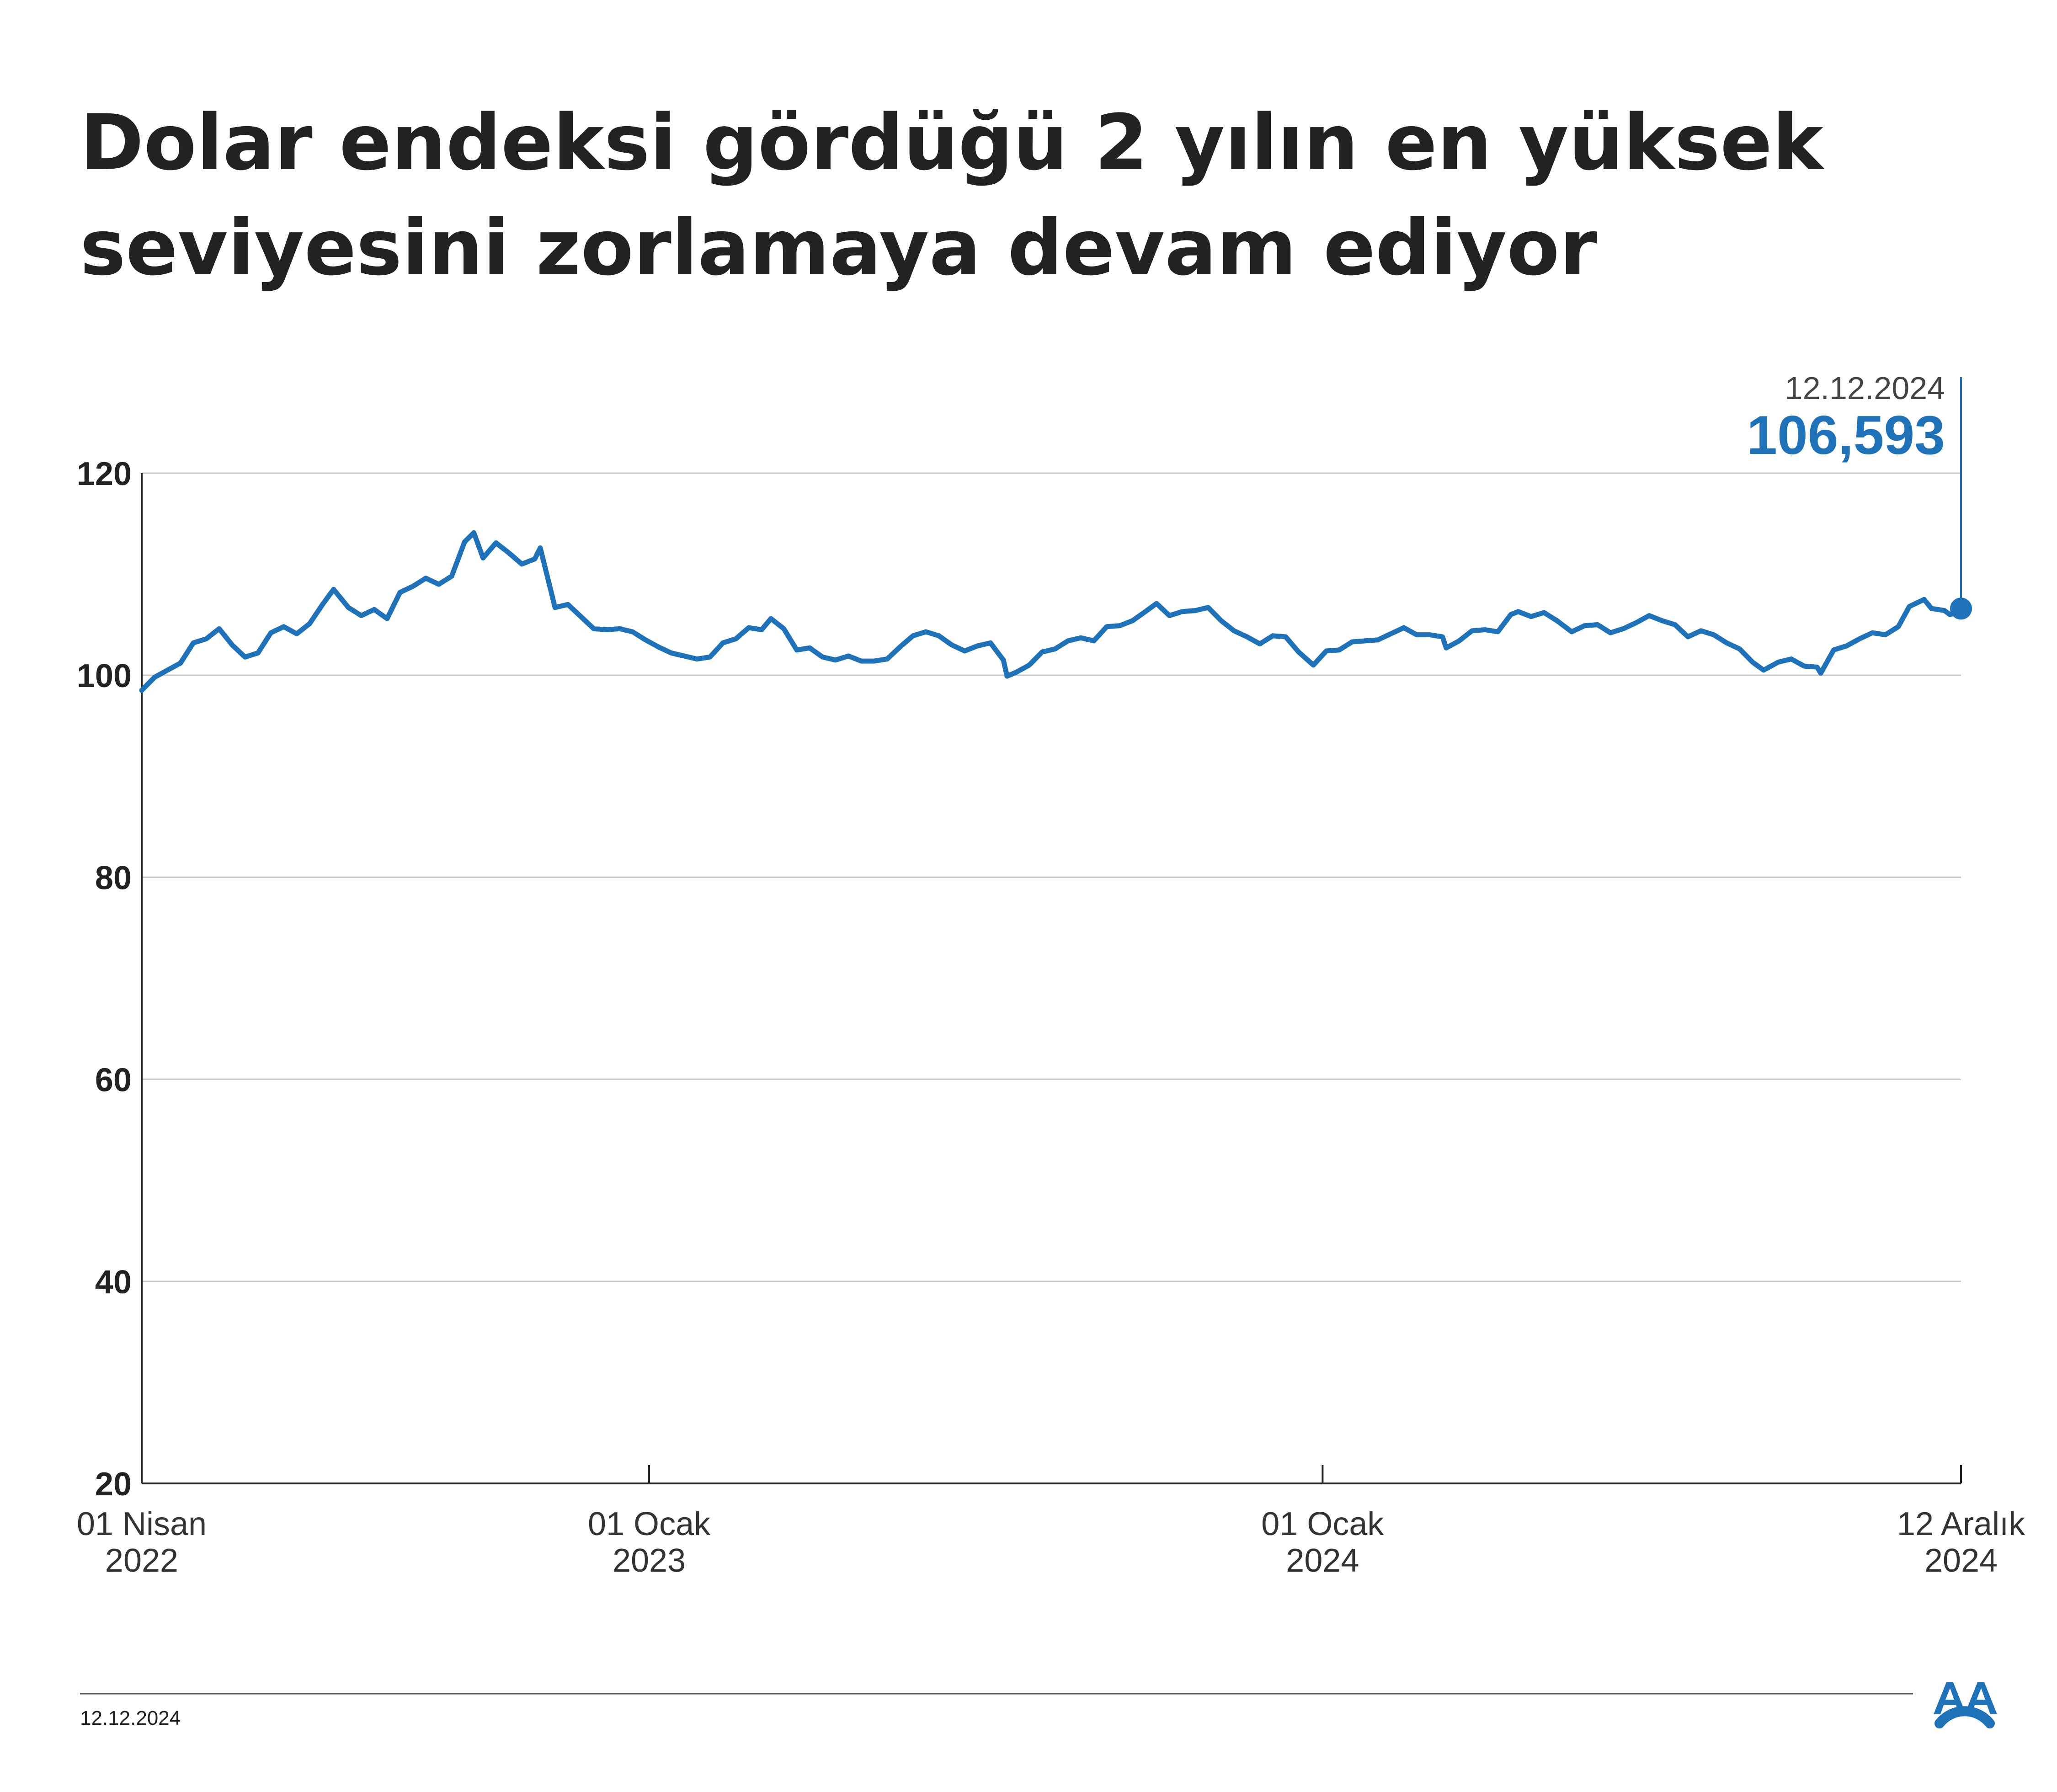  What do you see at coordinates (105, 979) in the screenshot?
I see `y-axis-ticks: 20 40 60 80 100 120` at bounding box center [105, 979].